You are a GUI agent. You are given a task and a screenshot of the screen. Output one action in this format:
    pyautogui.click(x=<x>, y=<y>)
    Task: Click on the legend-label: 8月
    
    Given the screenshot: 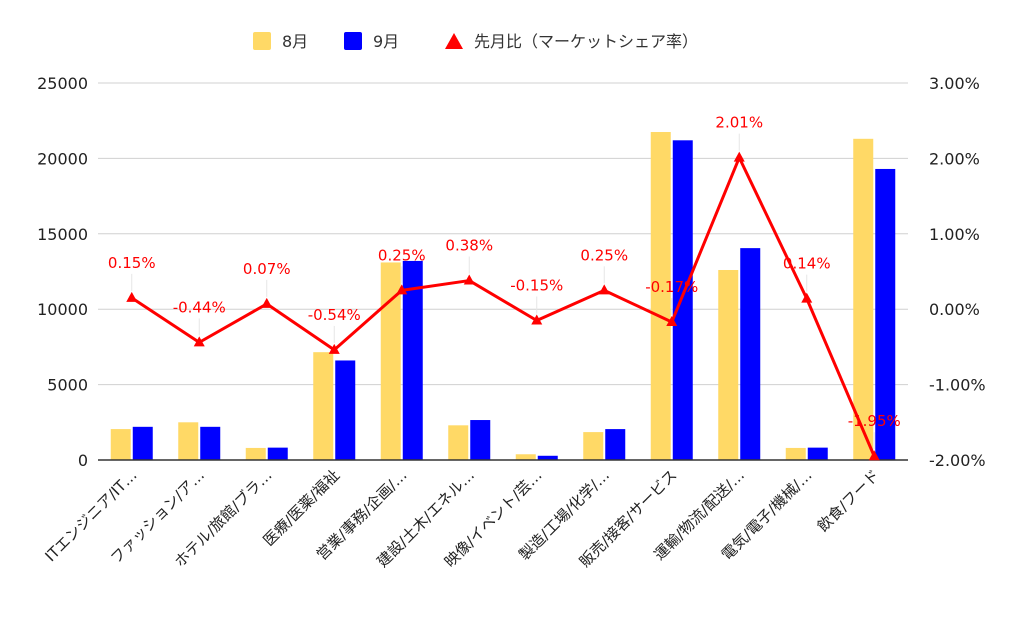 What is the action you would take?
    pyautogui.click(x=295, y=41)
    